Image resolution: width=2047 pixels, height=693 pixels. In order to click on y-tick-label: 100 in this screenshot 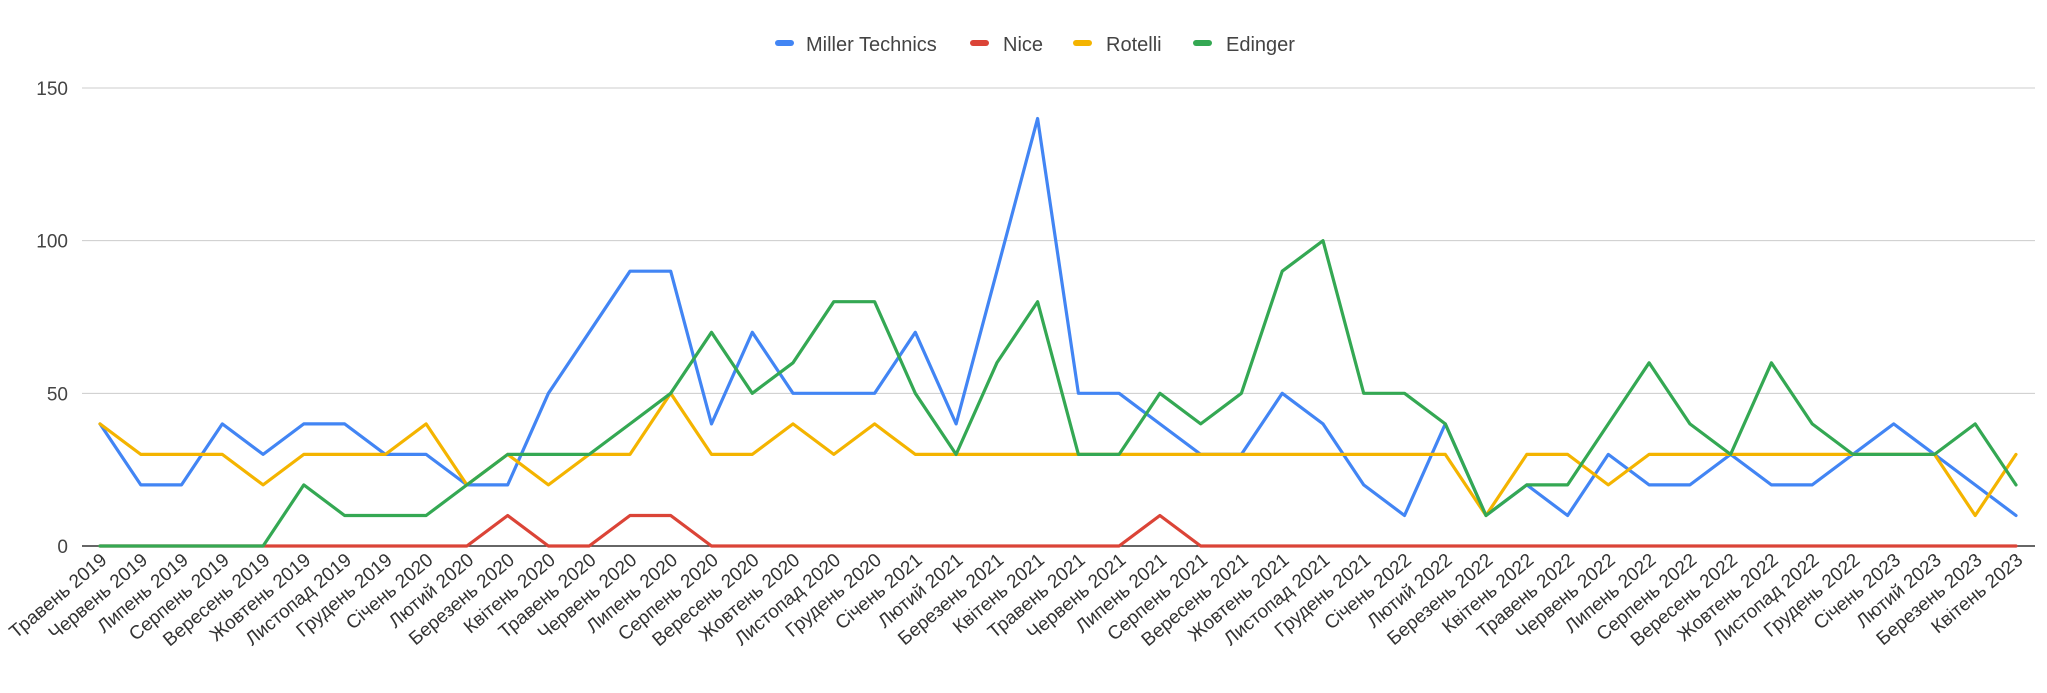, I will do `click(52, 242)`.